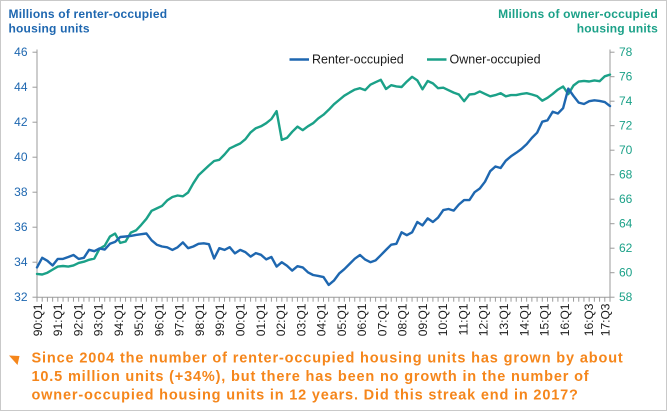 This screenshot has width=667, height=411. Describe the element at coordinates (504, 319) in the screenshot. I see `svg-text: 13:Q1` at that location.